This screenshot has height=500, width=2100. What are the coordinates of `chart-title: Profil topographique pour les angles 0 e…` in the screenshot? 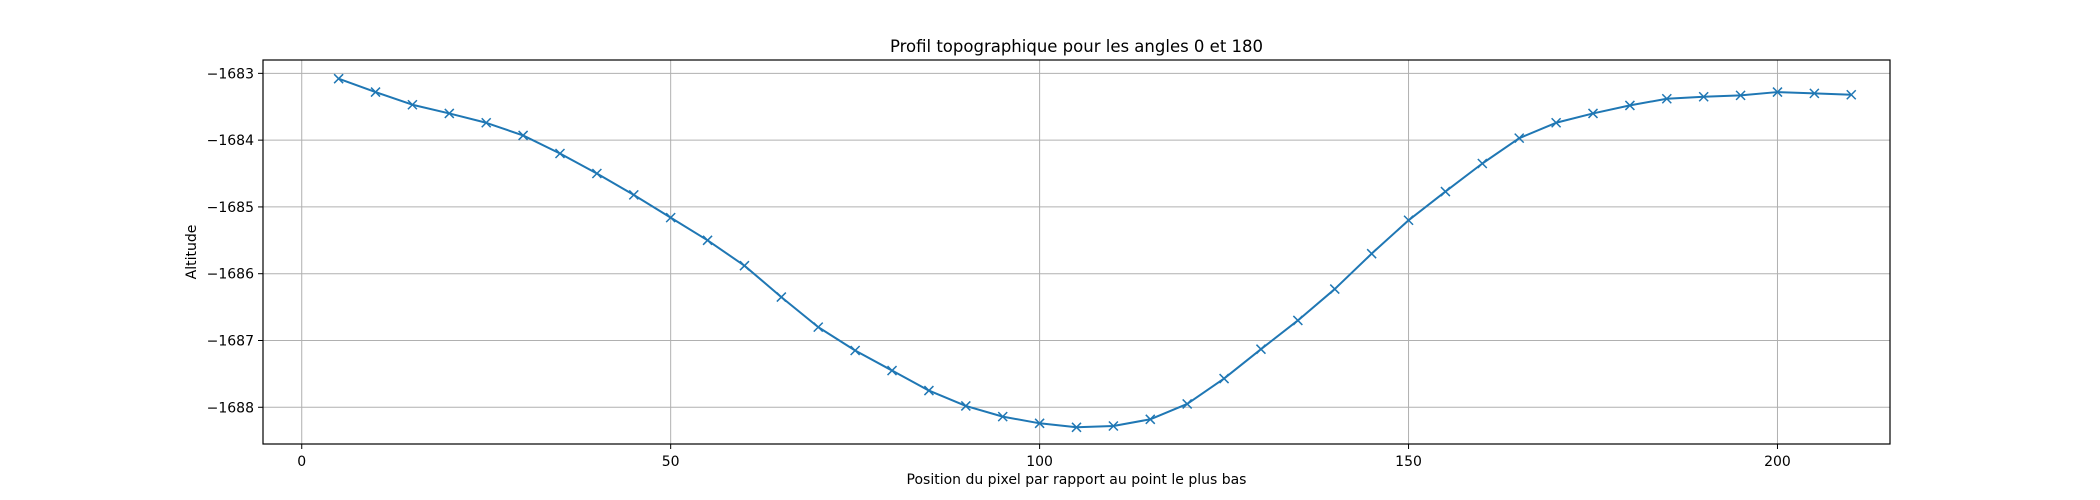 It's located at (1076, 46).